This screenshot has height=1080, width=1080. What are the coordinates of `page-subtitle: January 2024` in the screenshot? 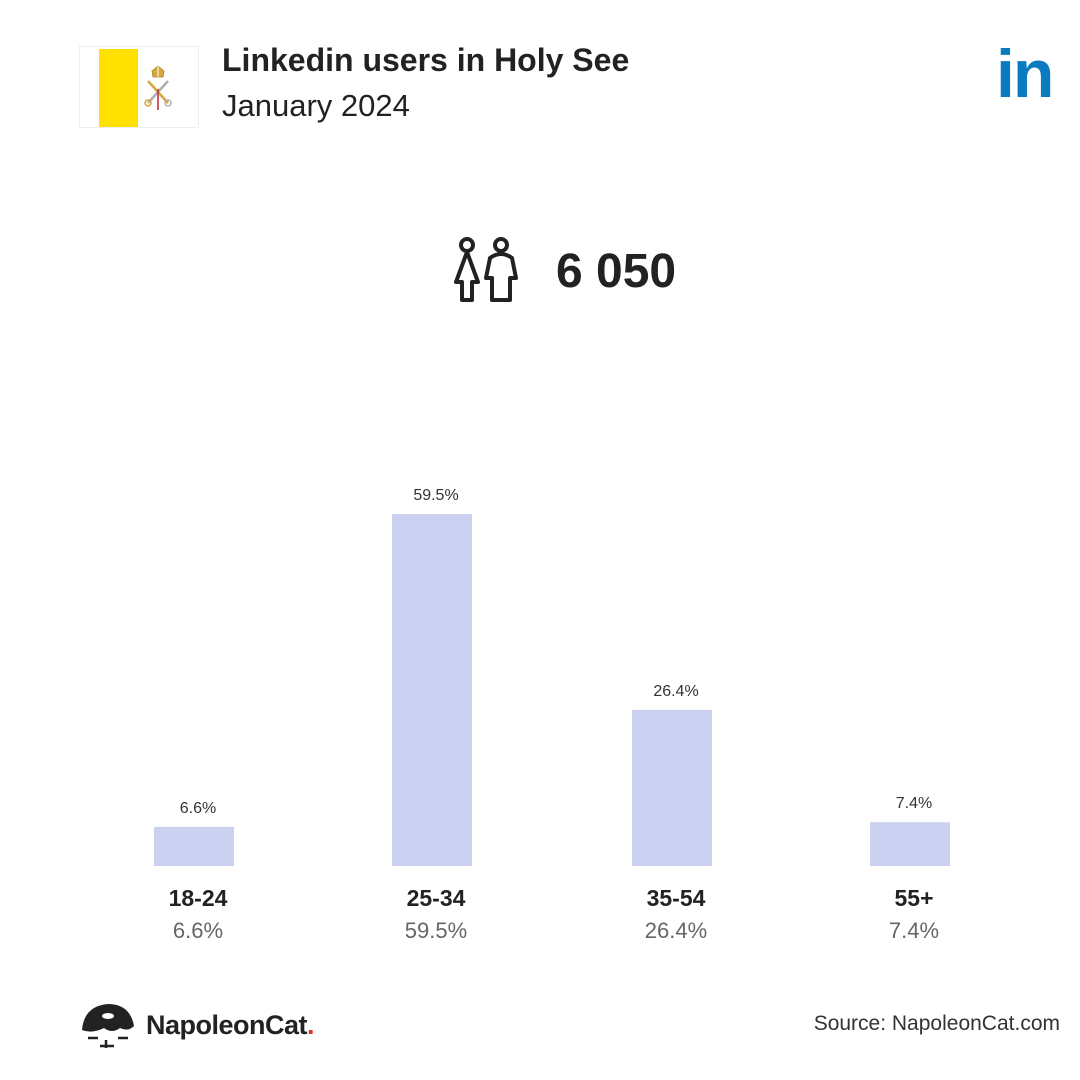 It's located at (316, 105).